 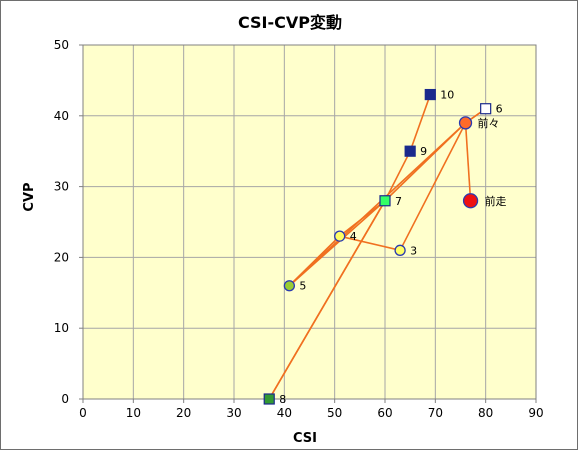 I want to click on y-tick-label: 10, so click(x=61, y=328).